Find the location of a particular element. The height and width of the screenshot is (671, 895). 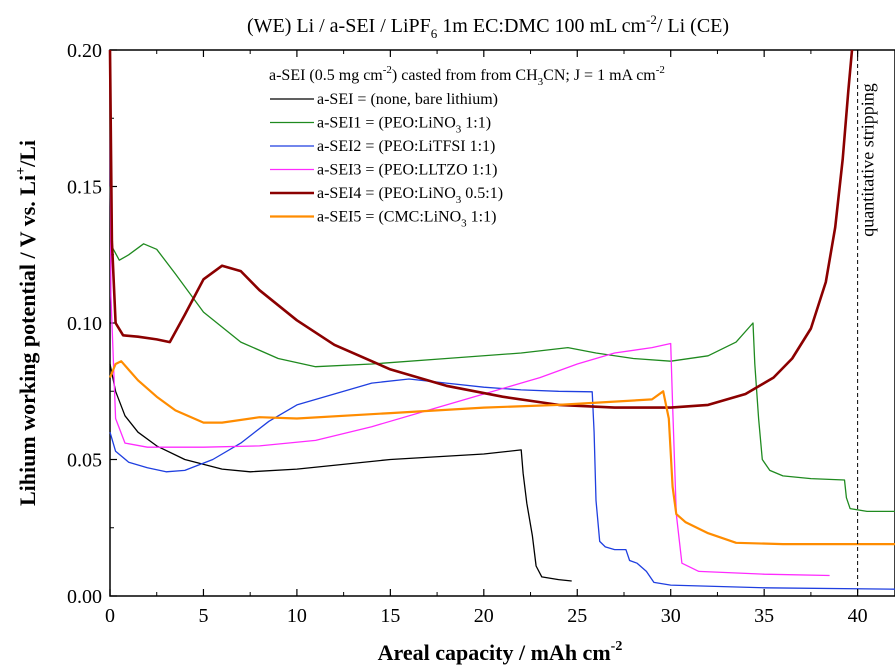

x-tick-label: 20 is located at coordinates (484, 616).